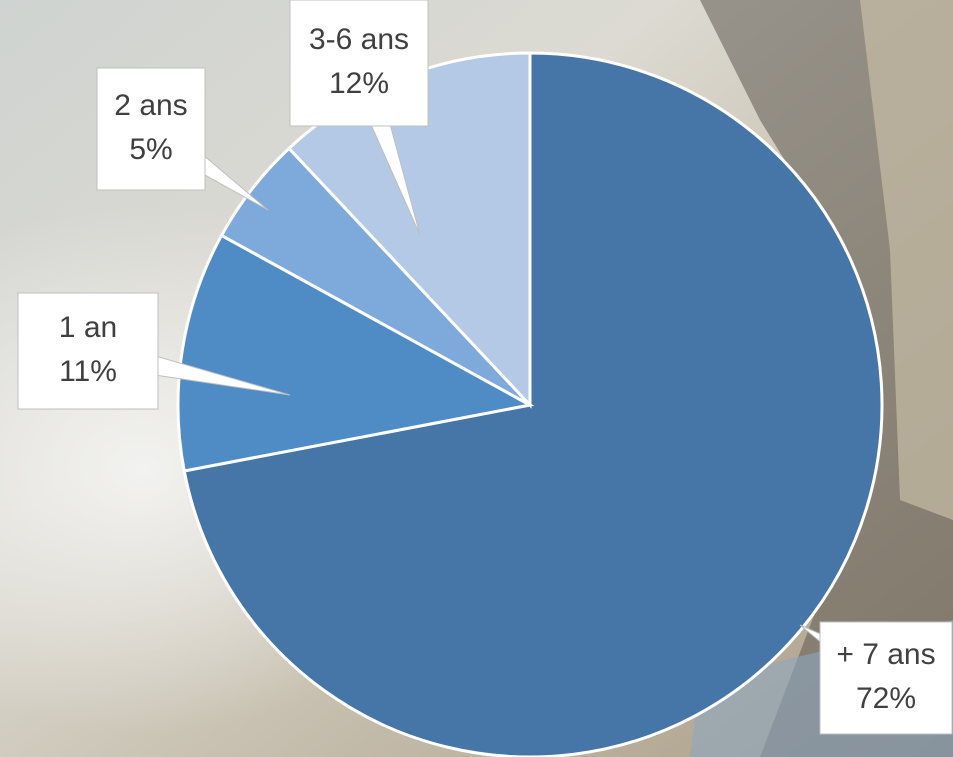  Describe the element at coordinates (88, 371) in the screenshot. I see `label-value: 11%` at that location.